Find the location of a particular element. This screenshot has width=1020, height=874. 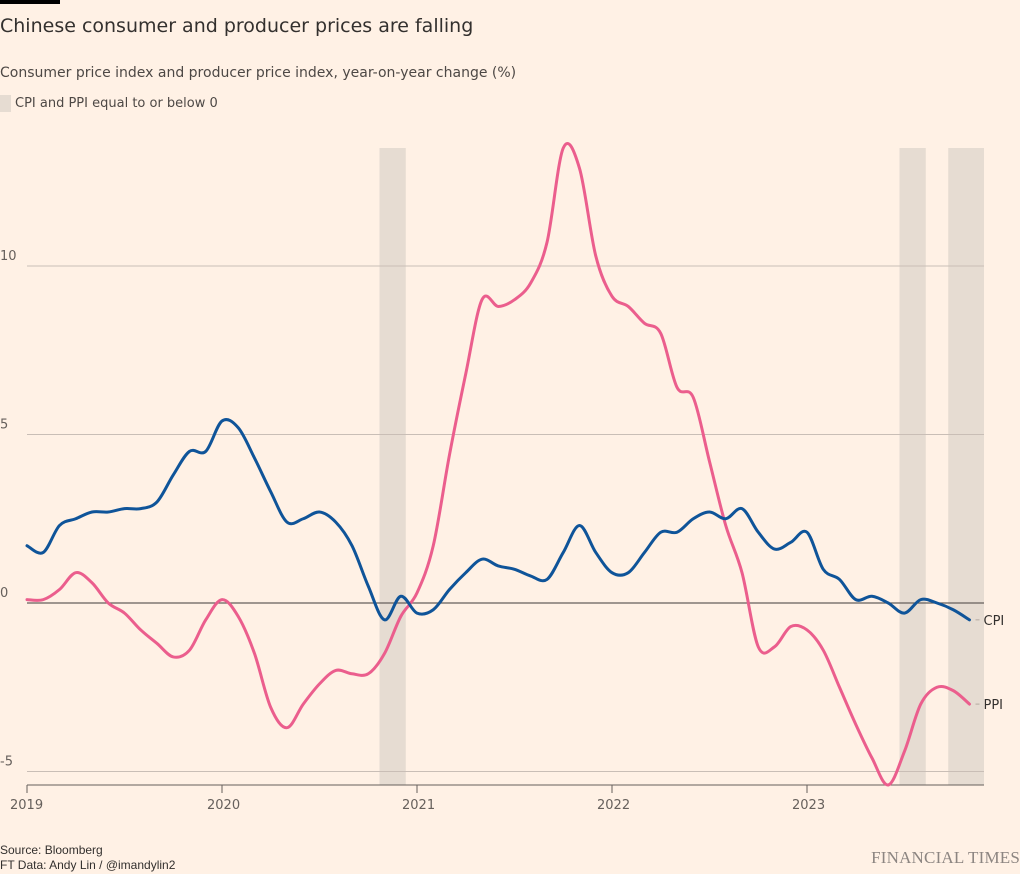

x-tick-label: 2022 is located at coordinates (613, 805).